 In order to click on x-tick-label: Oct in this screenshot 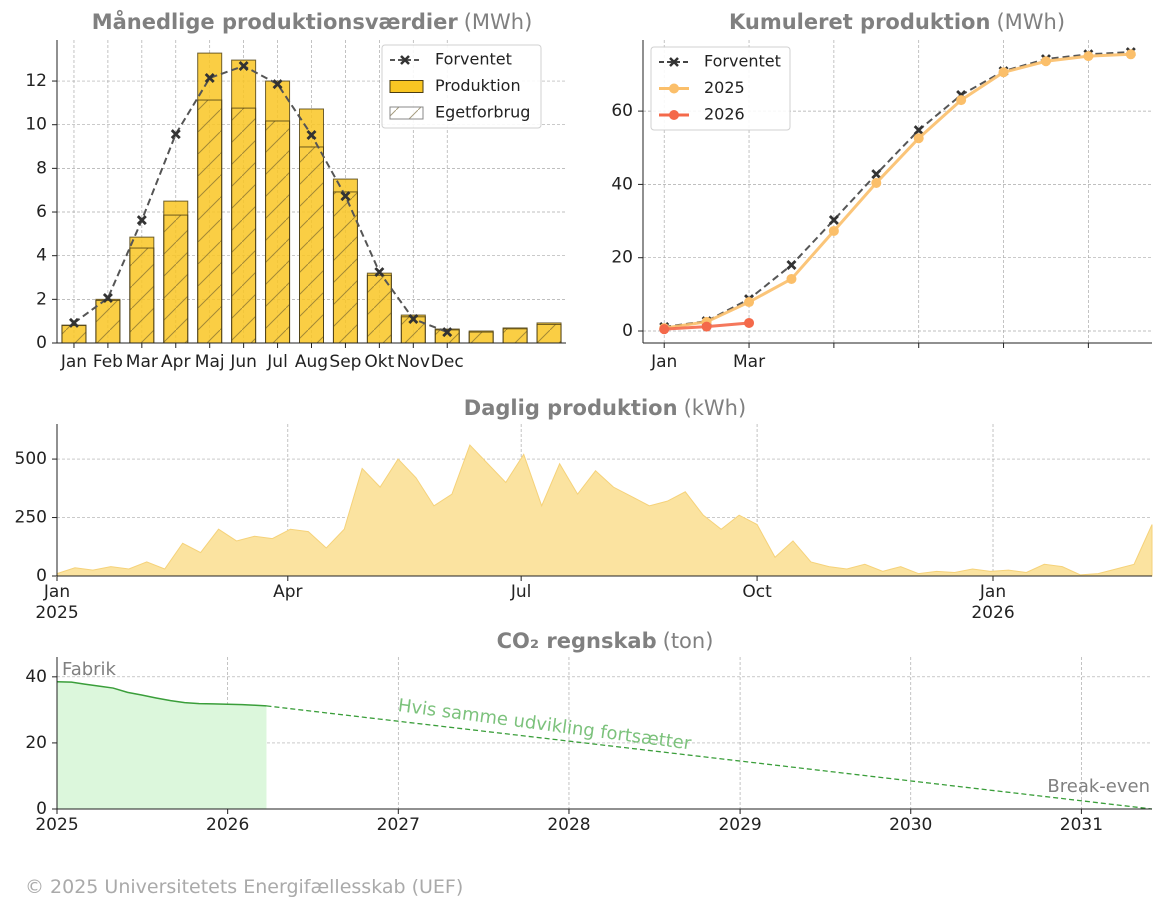, I will do `click(757, 592)`.